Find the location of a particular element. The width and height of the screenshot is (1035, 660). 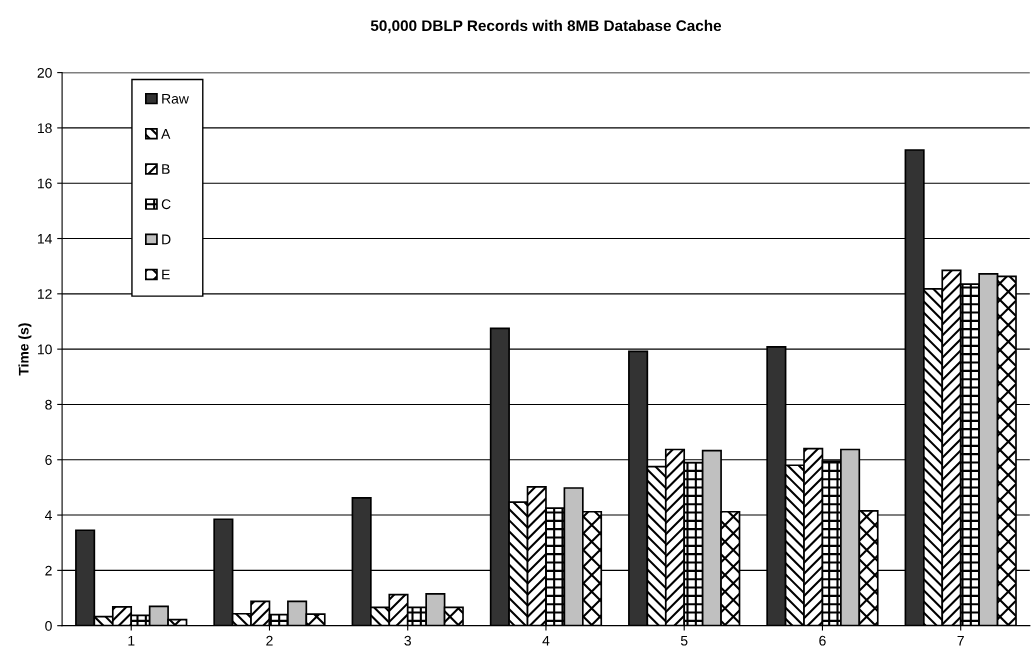

y-tick-label: 0 is located at coordinates (48, 626).